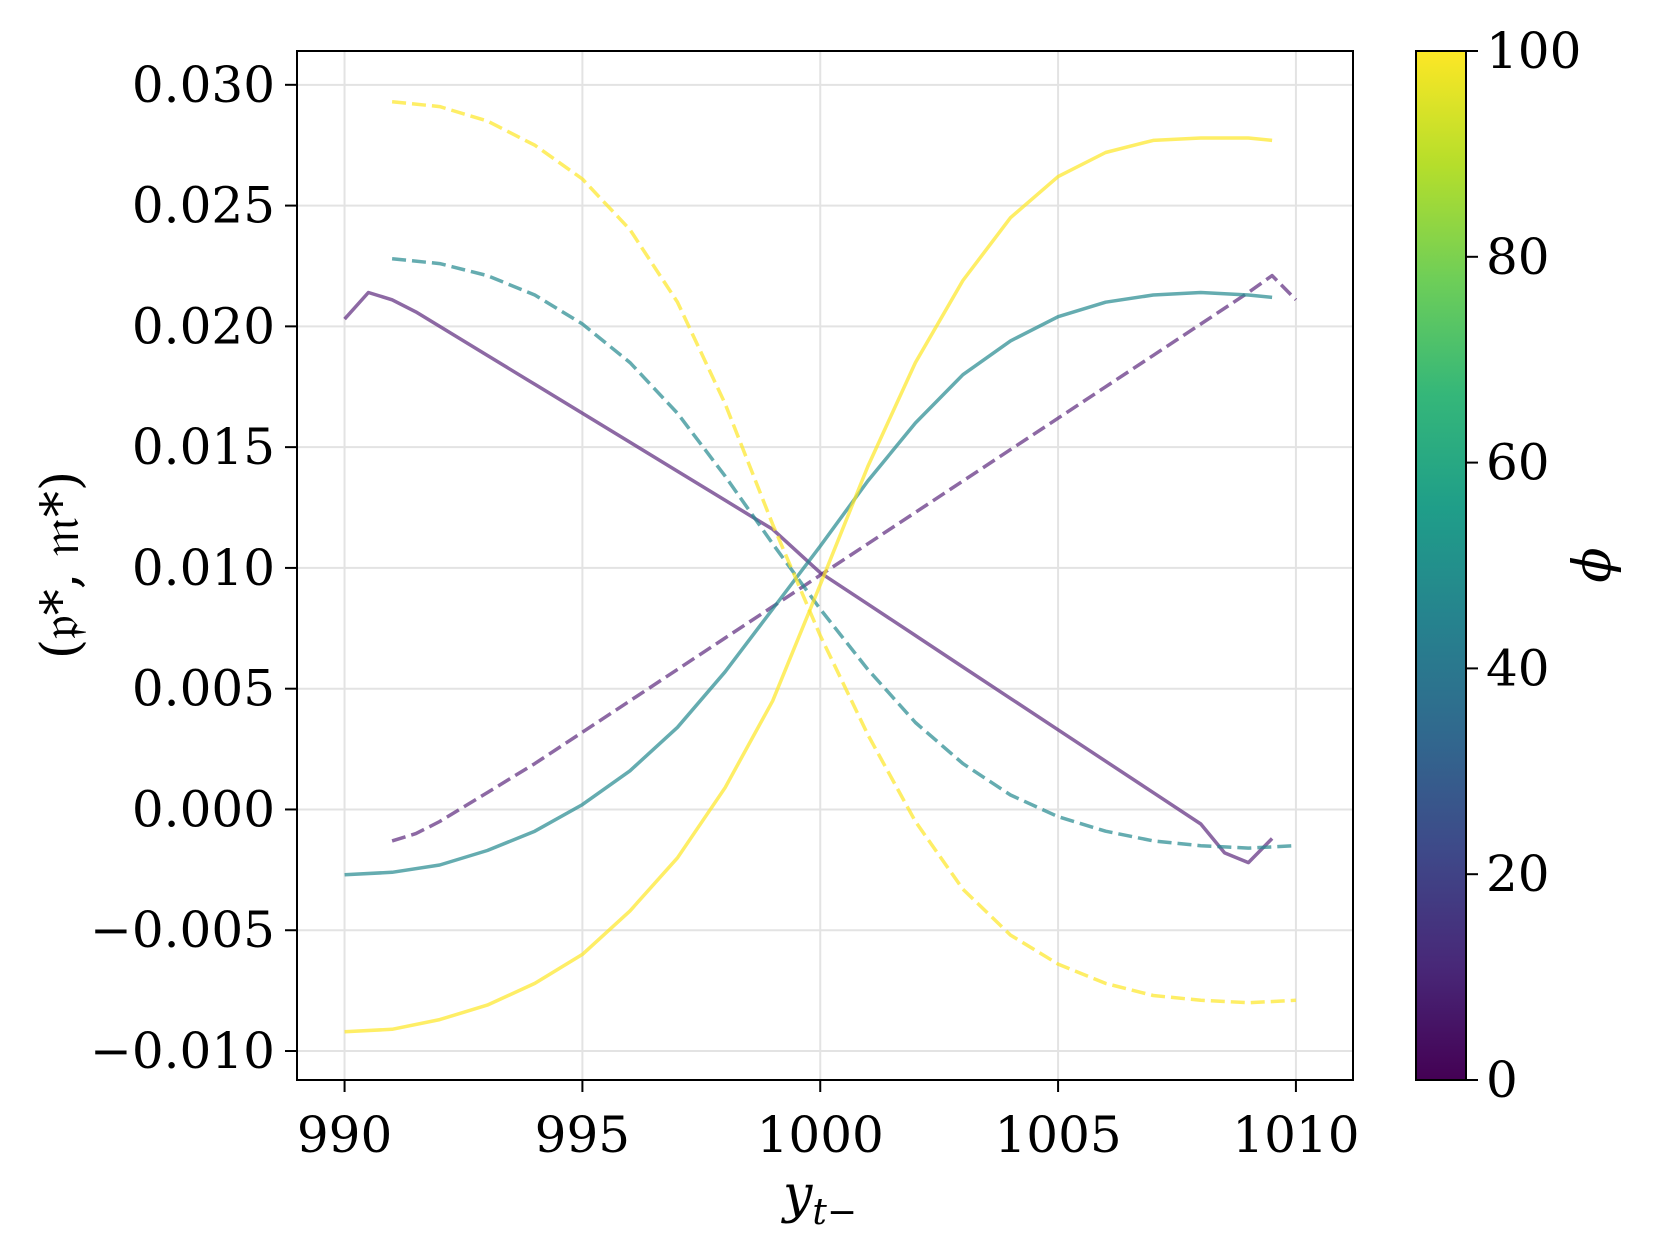  Describe the element at coordinates (1502, 1080) in the screenshot. I see `colorbar-tick-label: 0` at that location.